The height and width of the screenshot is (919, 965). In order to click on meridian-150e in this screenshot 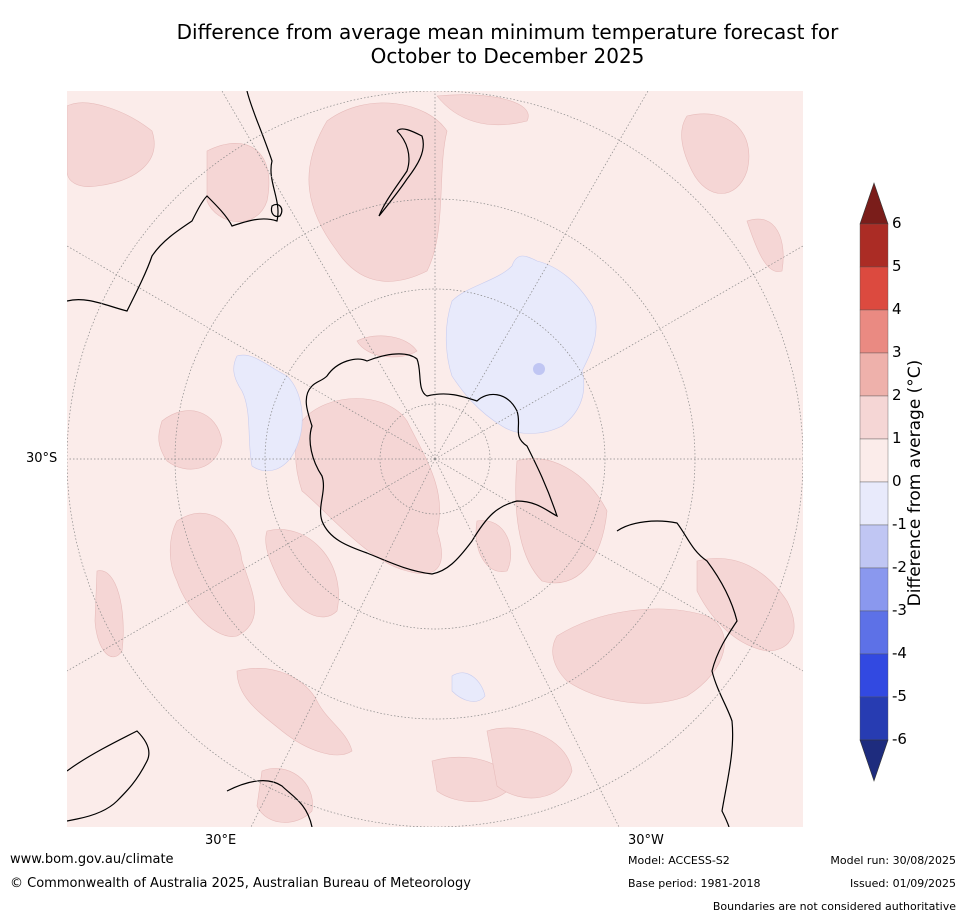, I will do `click(328, 275)`.